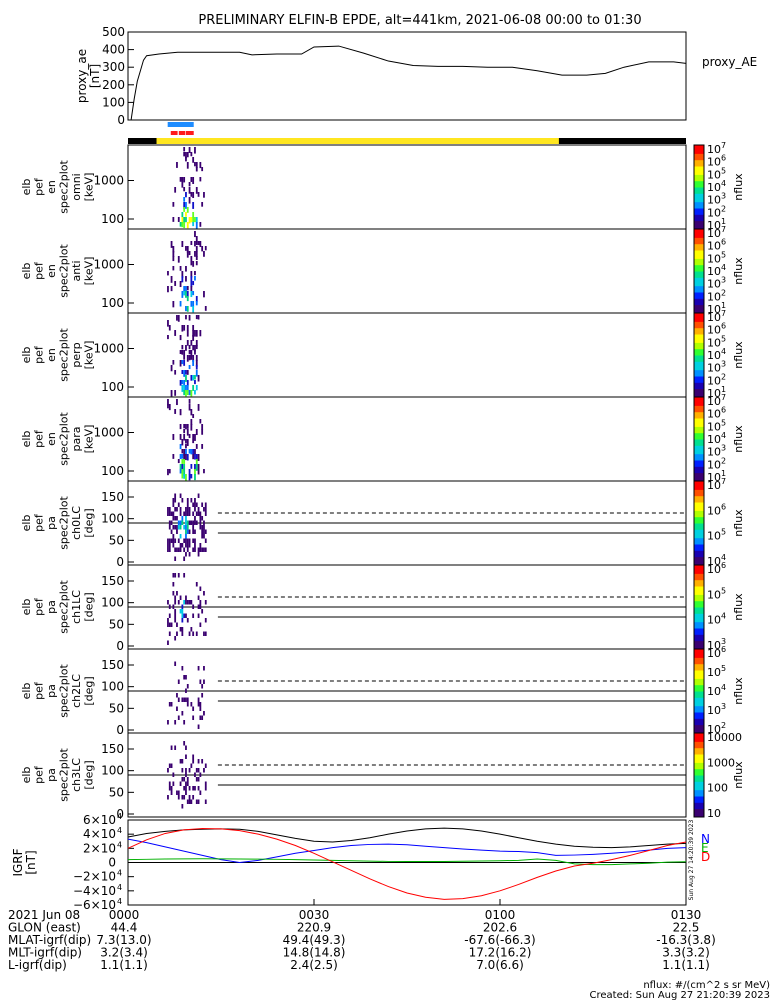 The height and width of the screenshot is (1000, 775). What do you see at coordinates (500, 915) in the screenshot?
I see `footer-value: 0100` at bounding box center [500, 915].